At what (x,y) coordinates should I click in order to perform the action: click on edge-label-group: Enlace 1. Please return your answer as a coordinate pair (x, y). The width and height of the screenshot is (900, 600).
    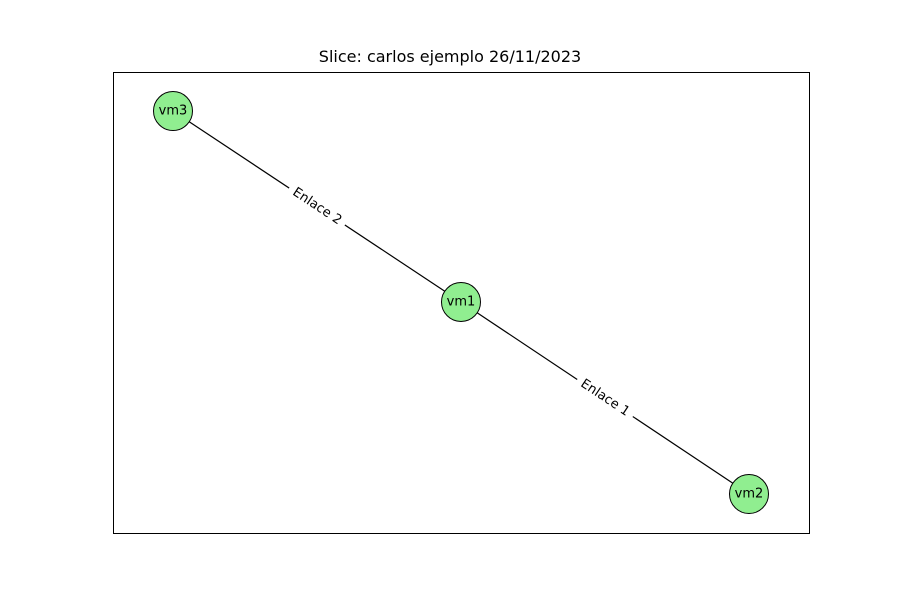
    Looking at the image, I should click on (605, 398).